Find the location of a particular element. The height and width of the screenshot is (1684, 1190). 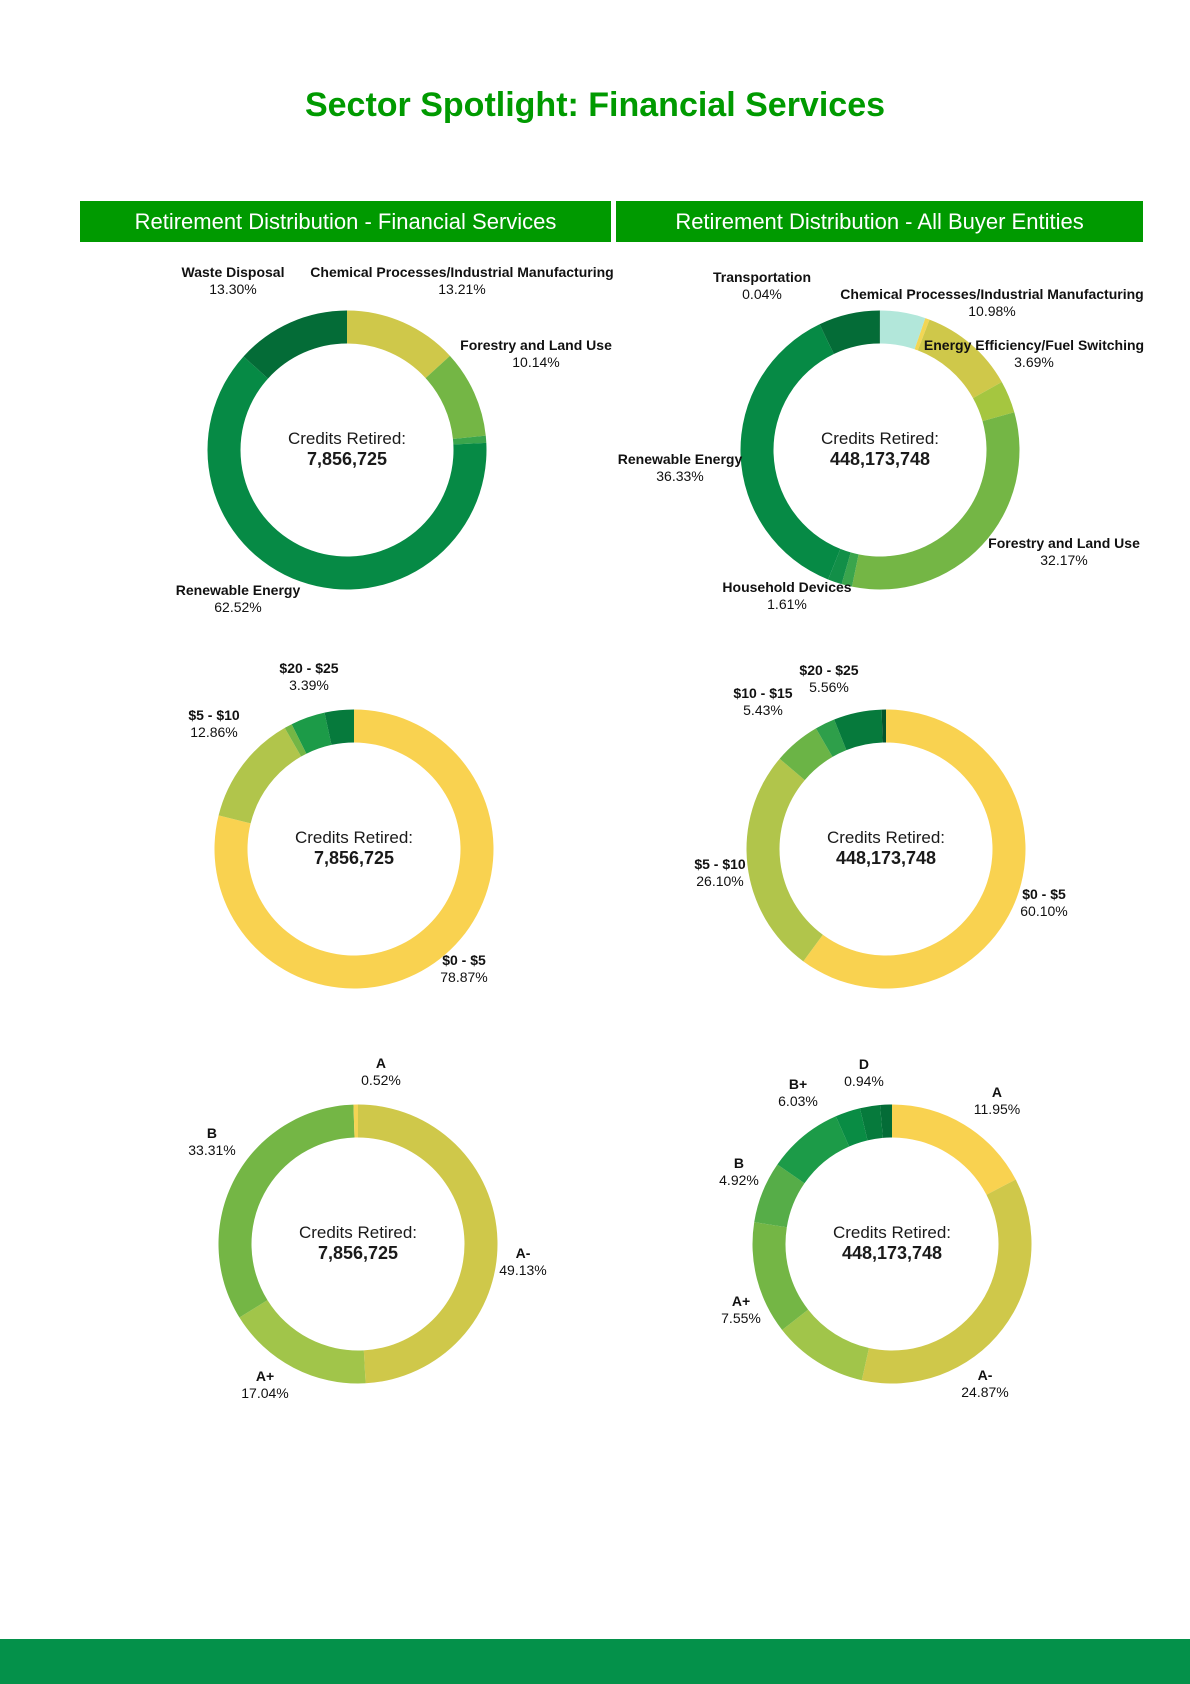

sector-all-label-9-percent: 0.04% is located at coordinates (762, 294).